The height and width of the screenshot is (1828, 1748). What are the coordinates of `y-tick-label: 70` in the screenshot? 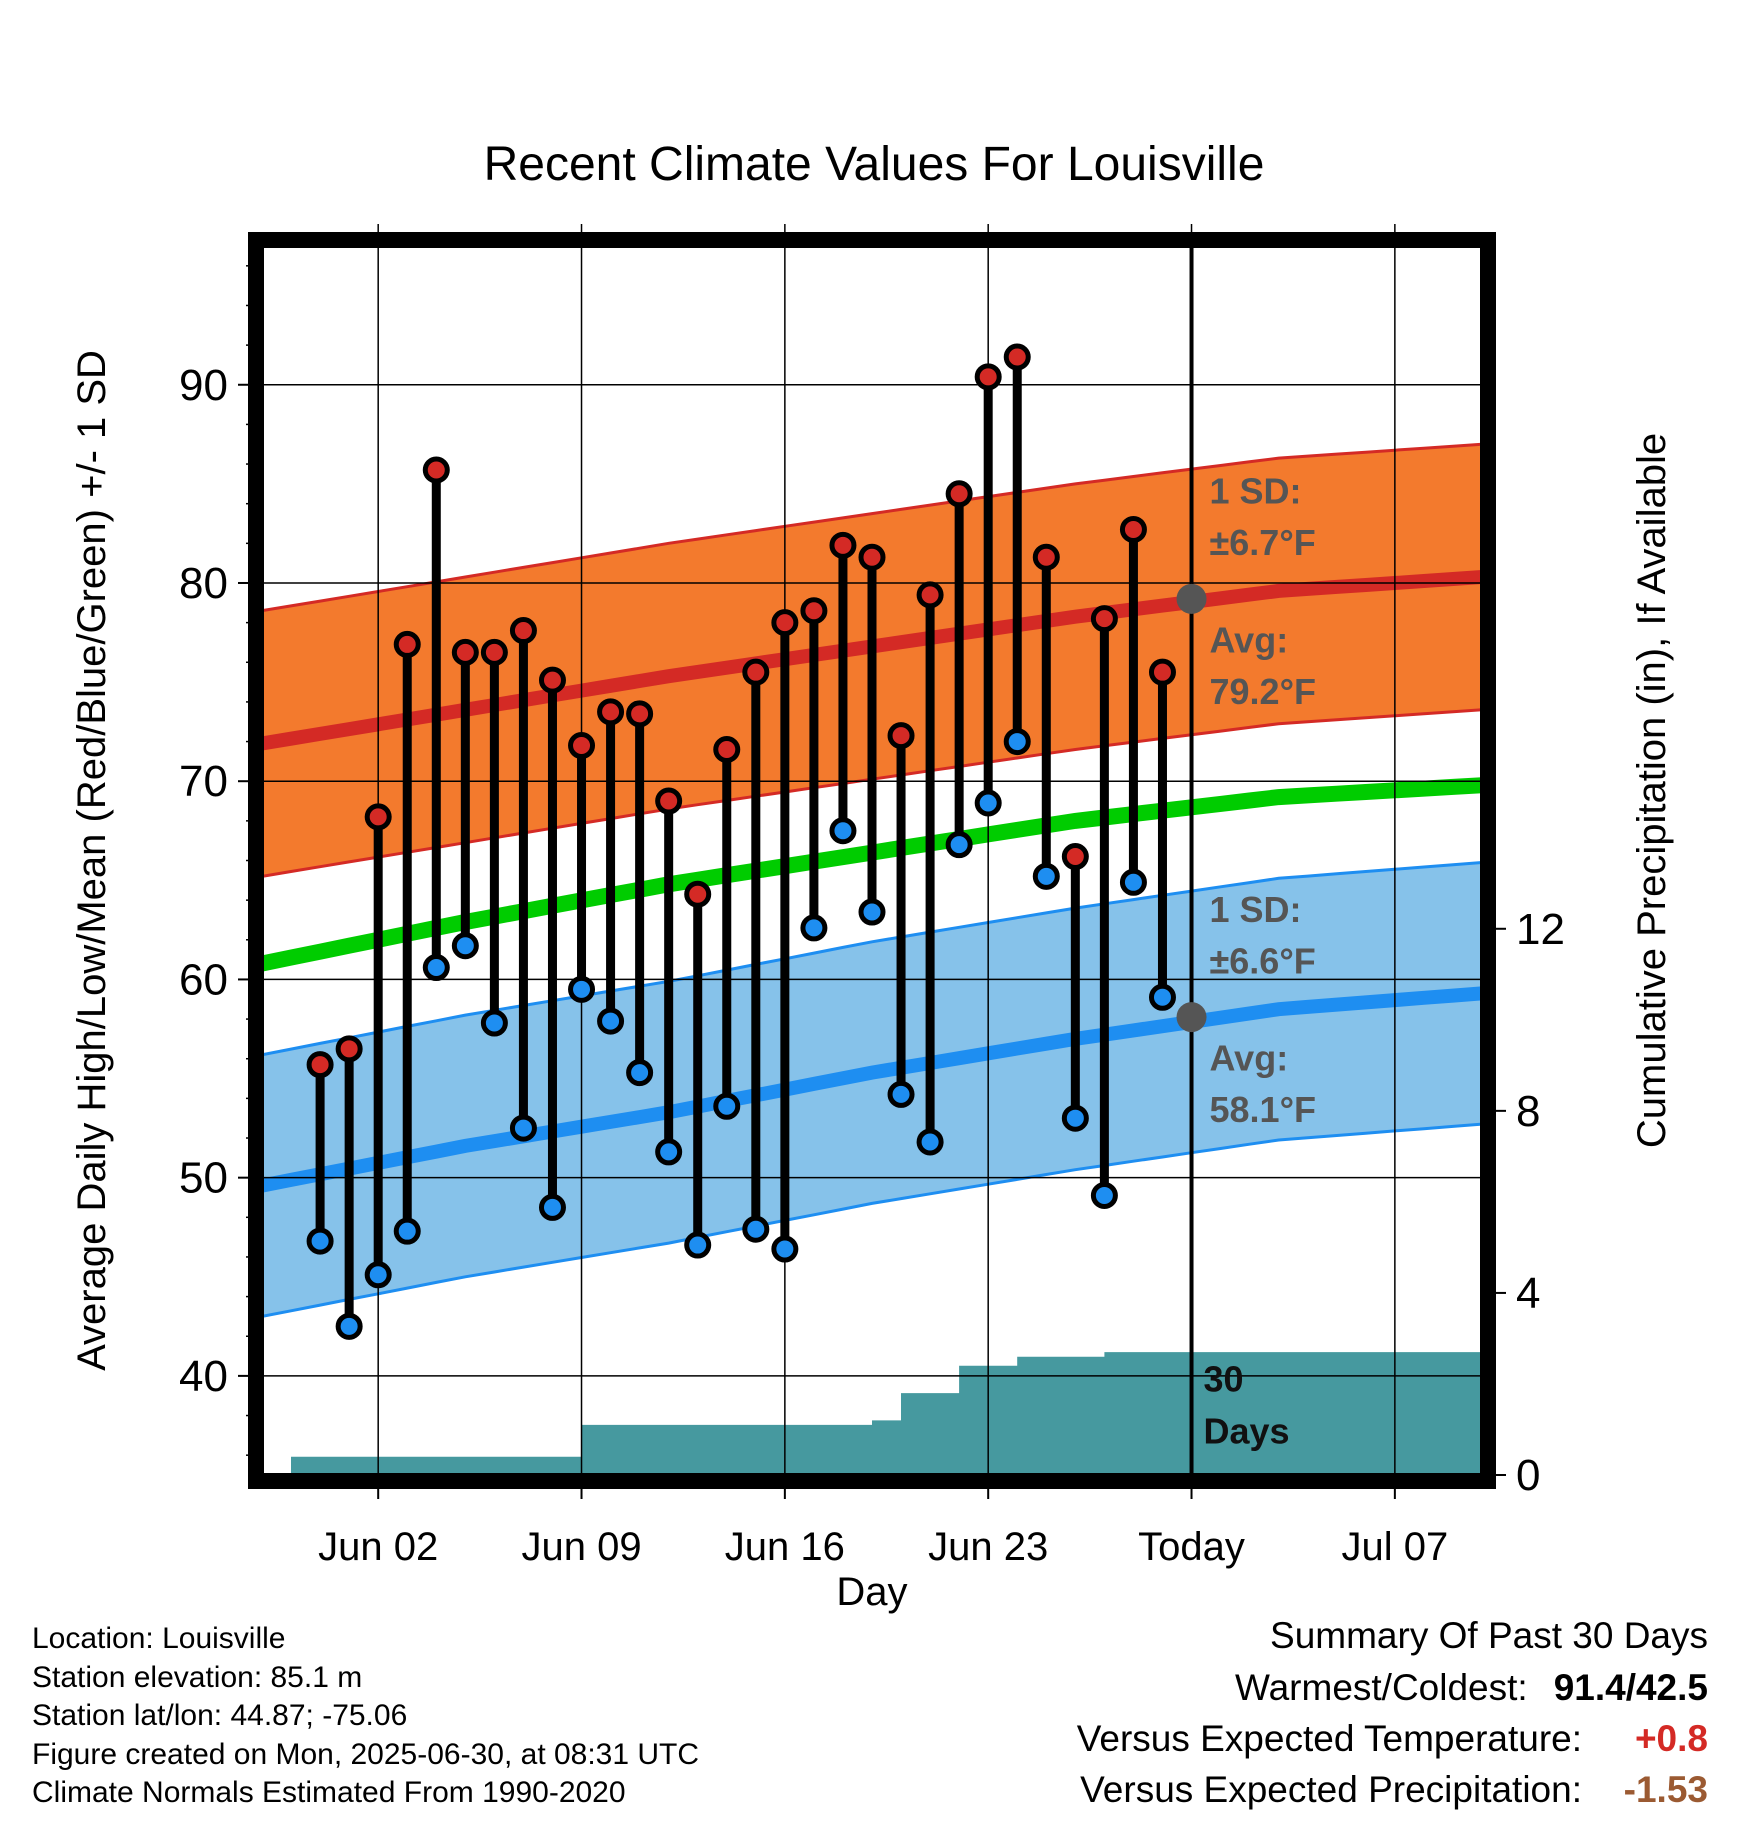 It's located at (203, 781).